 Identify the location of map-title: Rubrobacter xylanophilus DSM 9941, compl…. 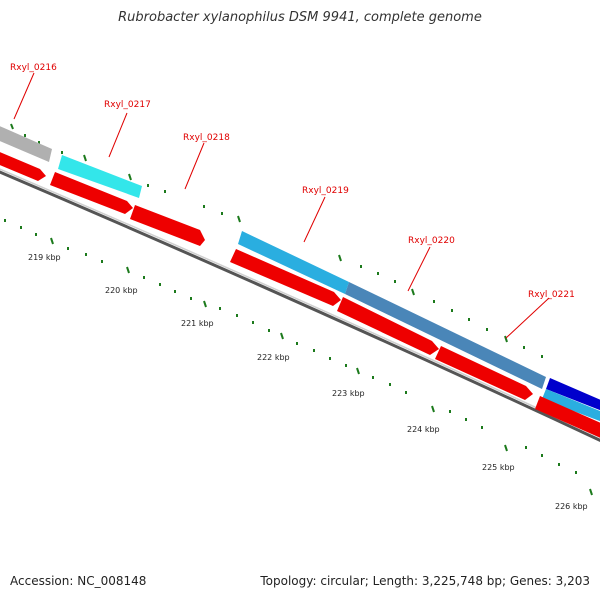
(300, 17).